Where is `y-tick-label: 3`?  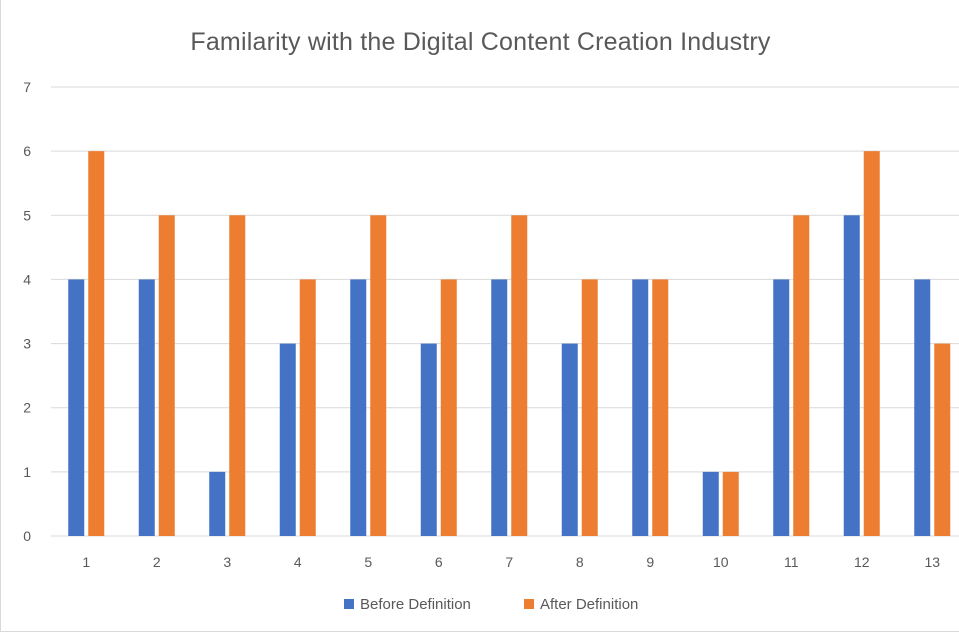 y-tick-label: 3 is located at coordinates (27, 344).